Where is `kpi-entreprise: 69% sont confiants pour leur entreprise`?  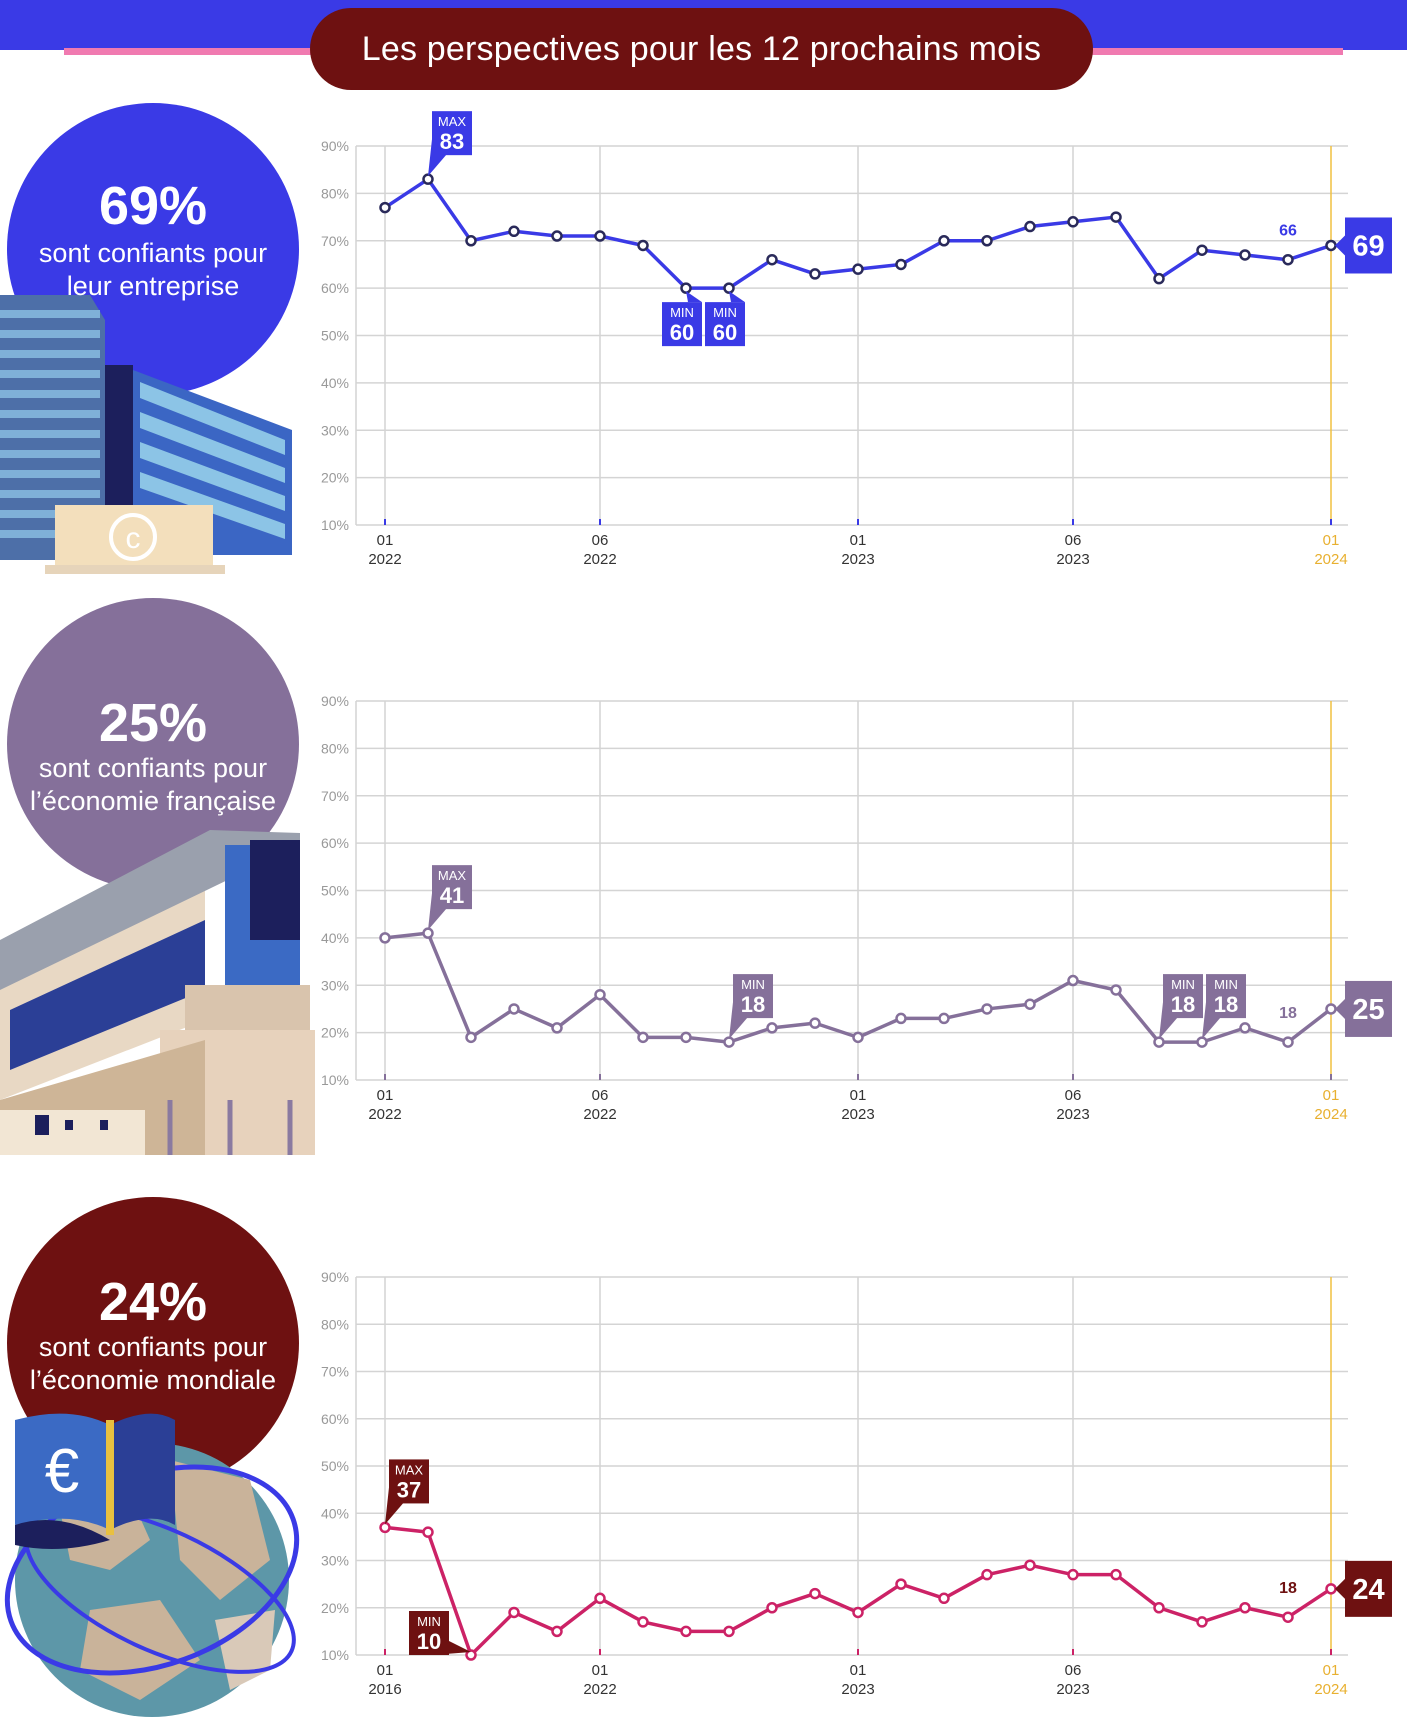 kpi-entreprise: 69% sont confiants pour leur entreprise is located at coordinates (153, 249).